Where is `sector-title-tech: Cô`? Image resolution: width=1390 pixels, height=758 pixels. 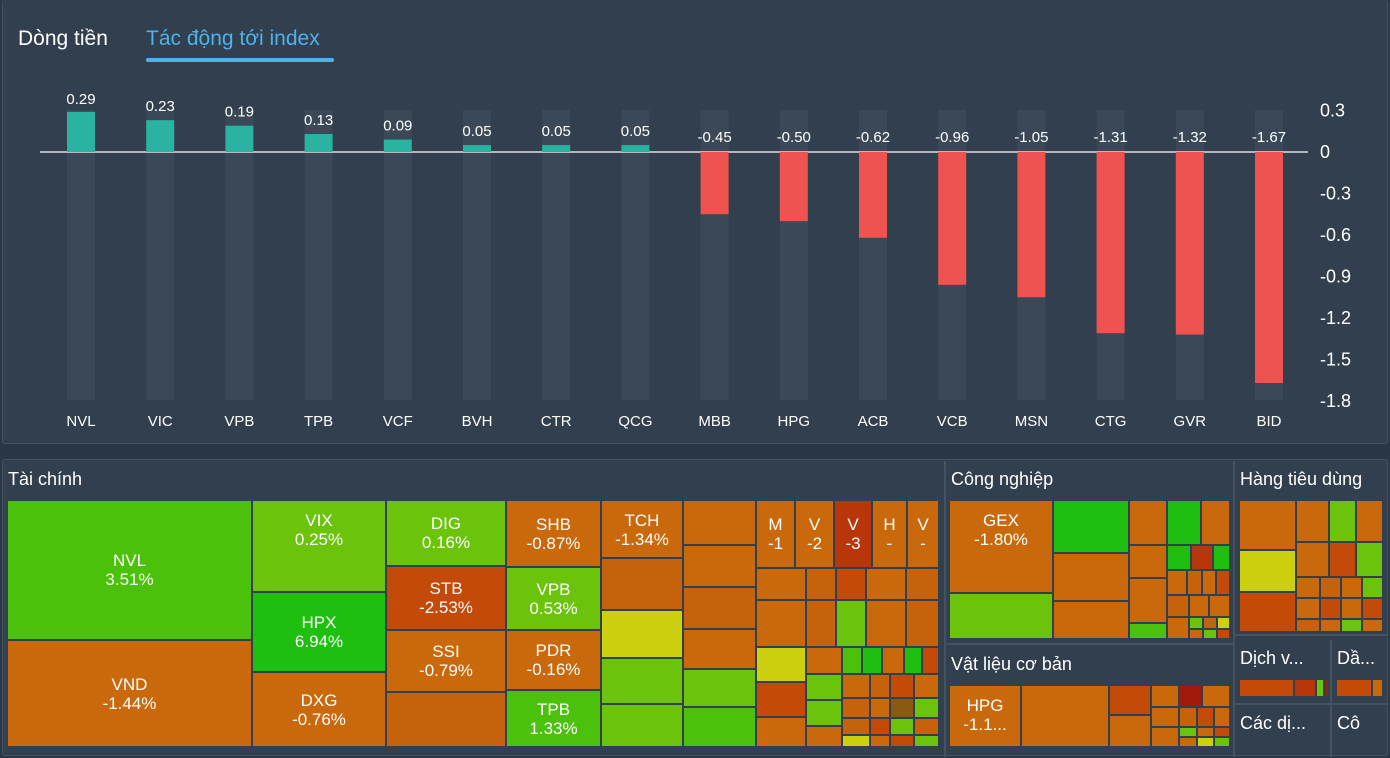
sector-title-tech: Cô is located at coordinates (1349, 723).